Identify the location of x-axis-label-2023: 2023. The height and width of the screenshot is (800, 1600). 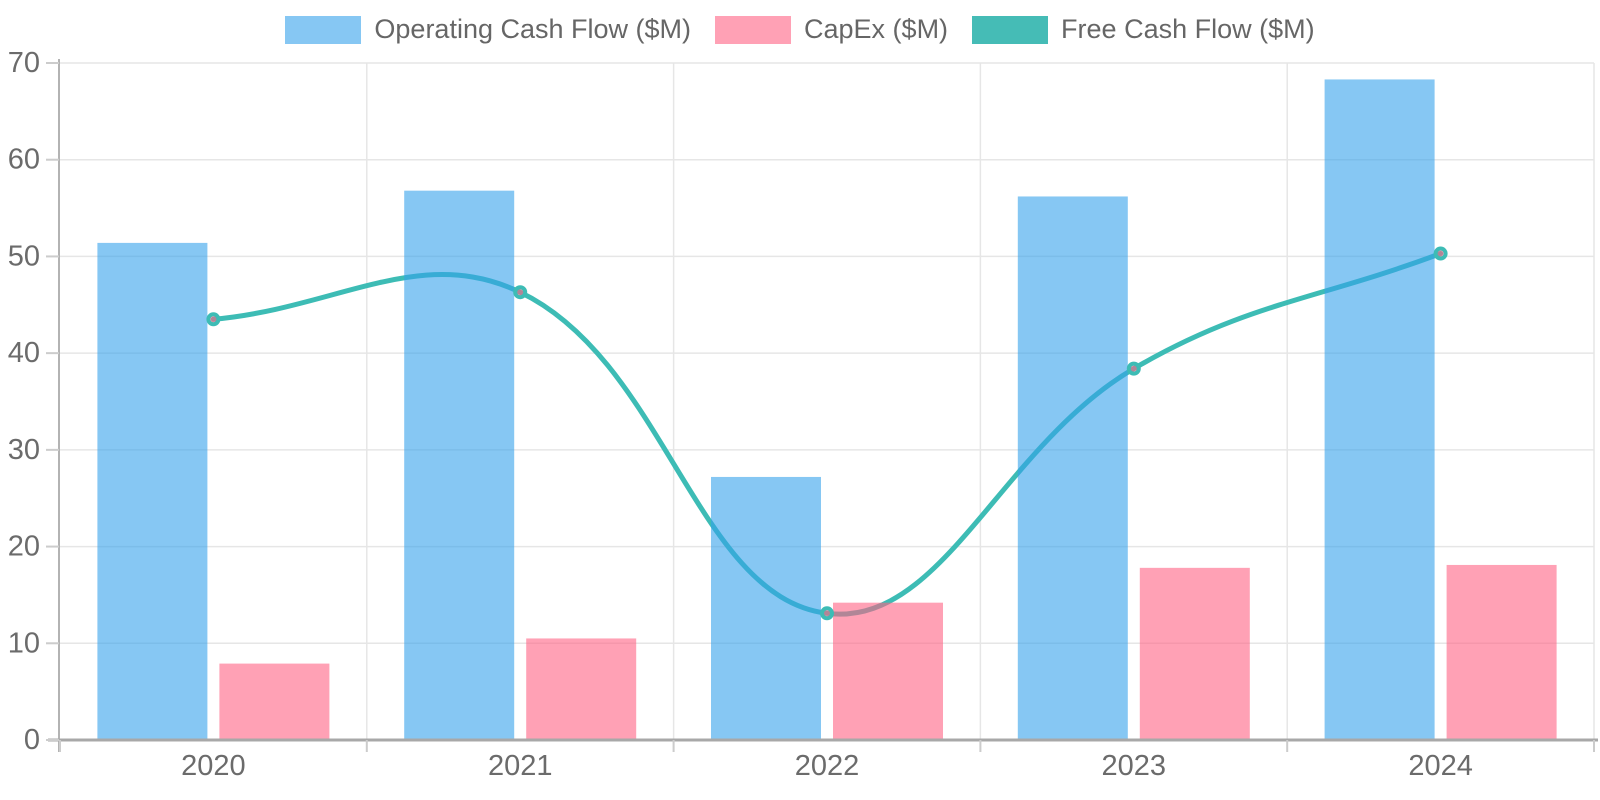
(1134, 766).